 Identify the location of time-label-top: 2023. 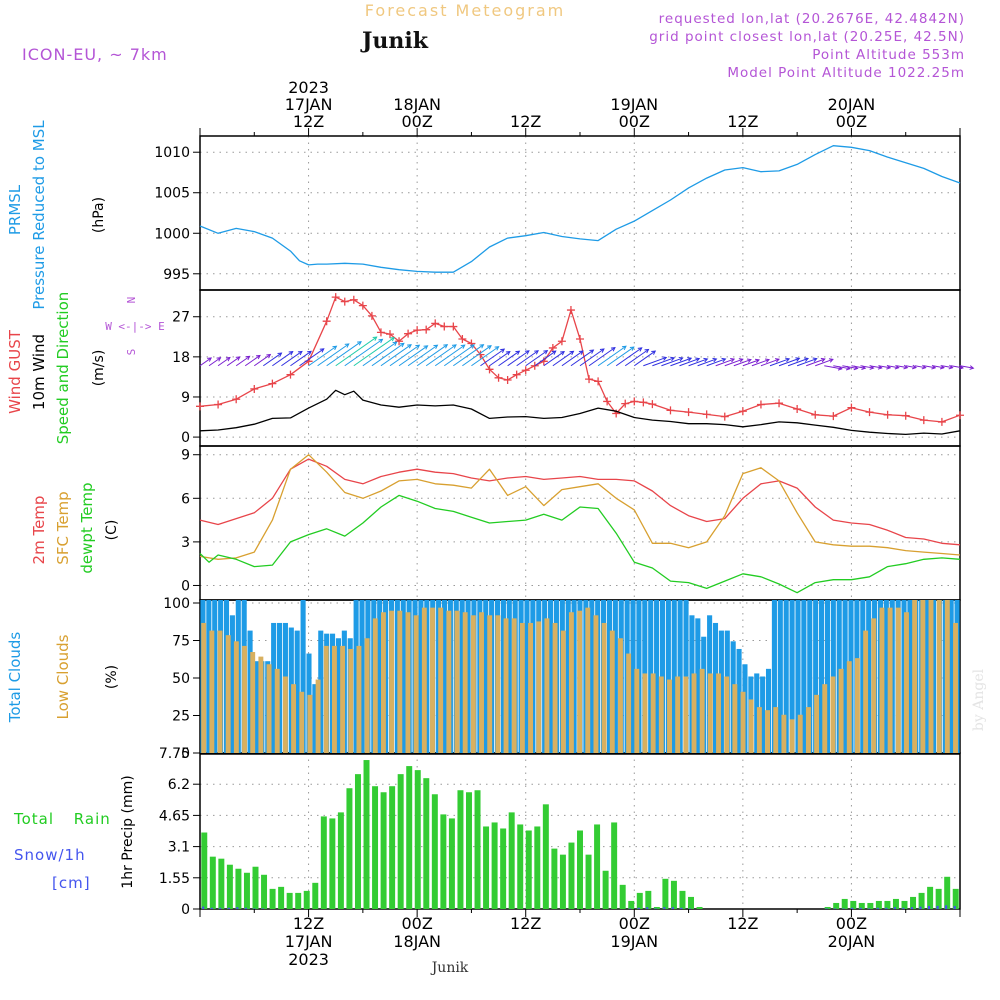
(308, 87).